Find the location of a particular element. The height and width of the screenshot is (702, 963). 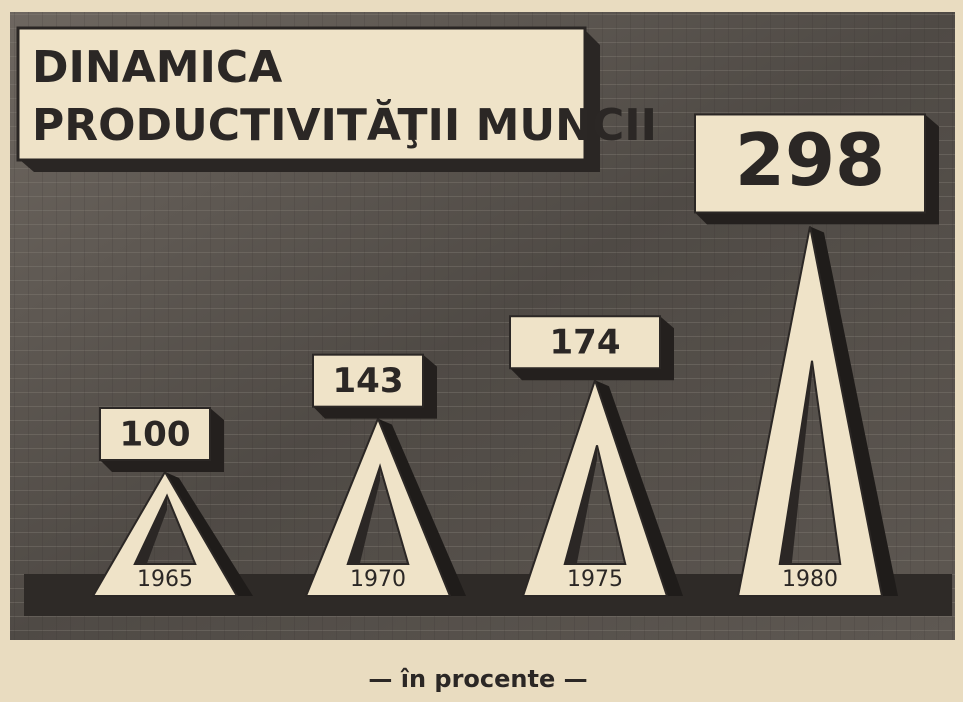

chart-title-line: DINAMICA is located at coordinates (157, 67).